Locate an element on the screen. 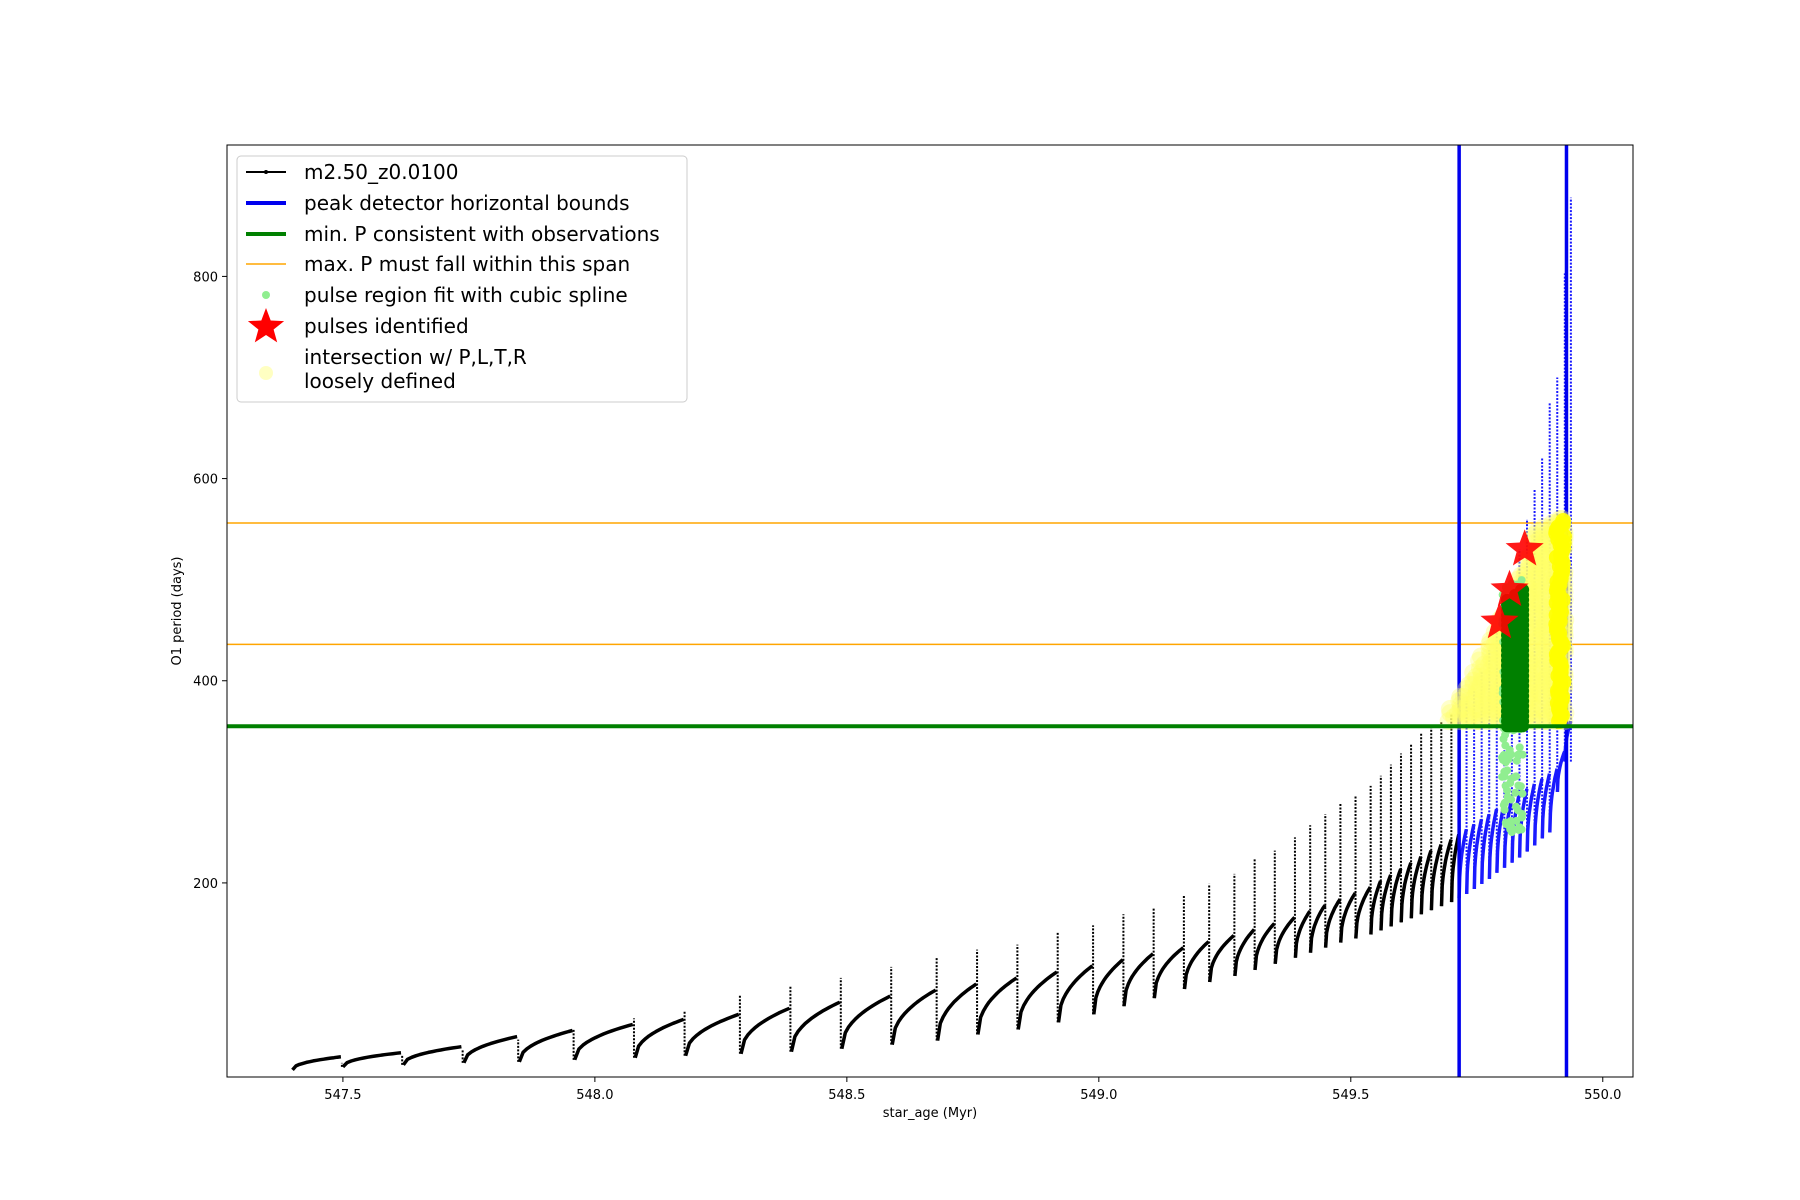 Image resolution: width=1800 pixels, height=1200 pixels. legend-entry-track: m2.50_z0.0100 is located at coordinates (352, 172).